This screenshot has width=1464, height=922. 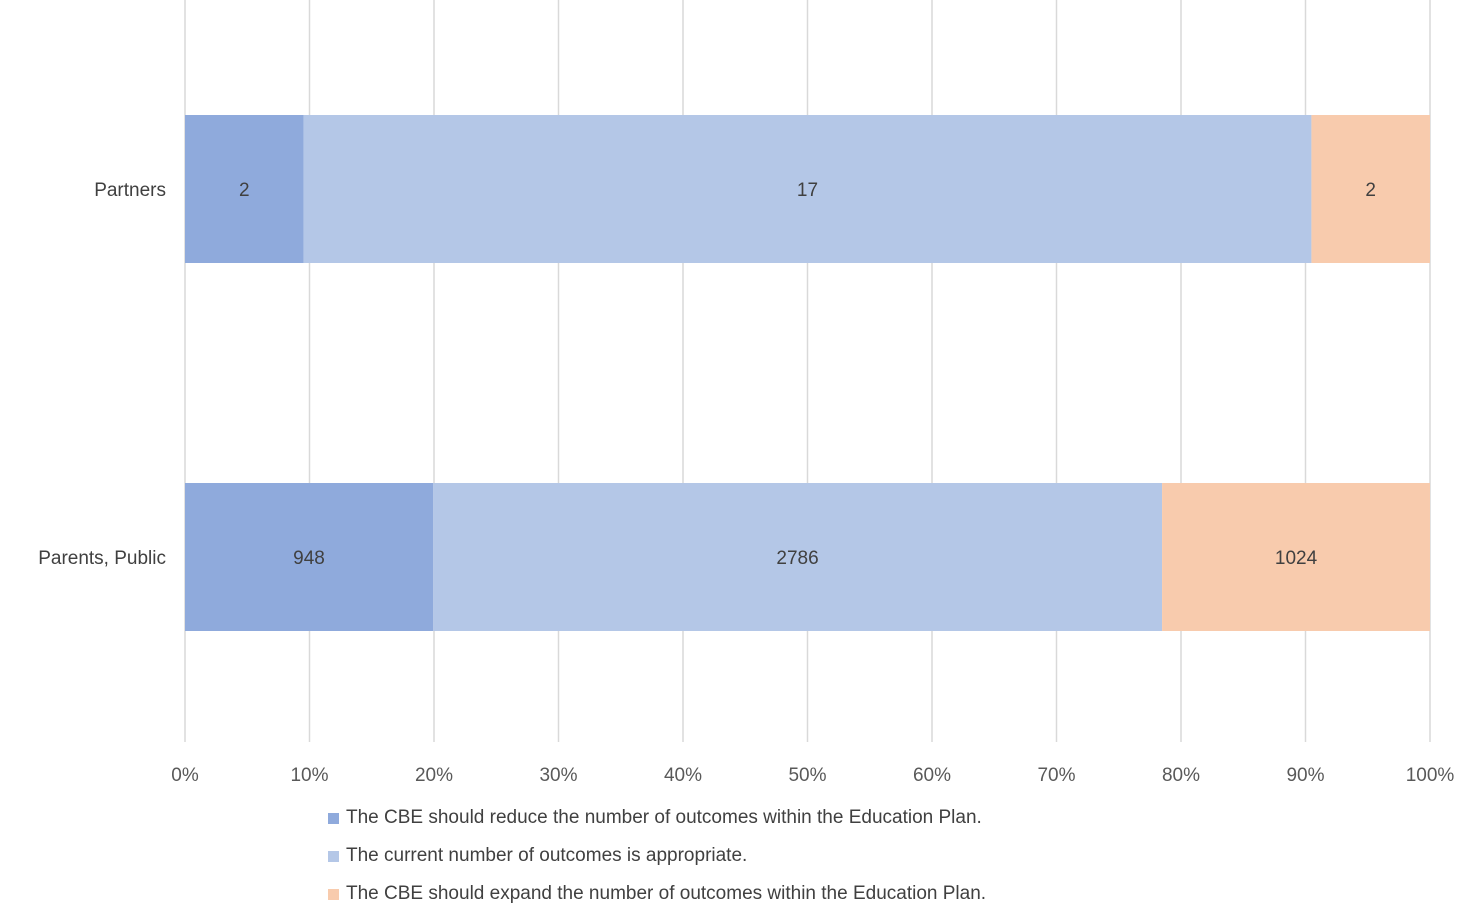 I want to click on data-label: 948, so click(x=309, y=558).